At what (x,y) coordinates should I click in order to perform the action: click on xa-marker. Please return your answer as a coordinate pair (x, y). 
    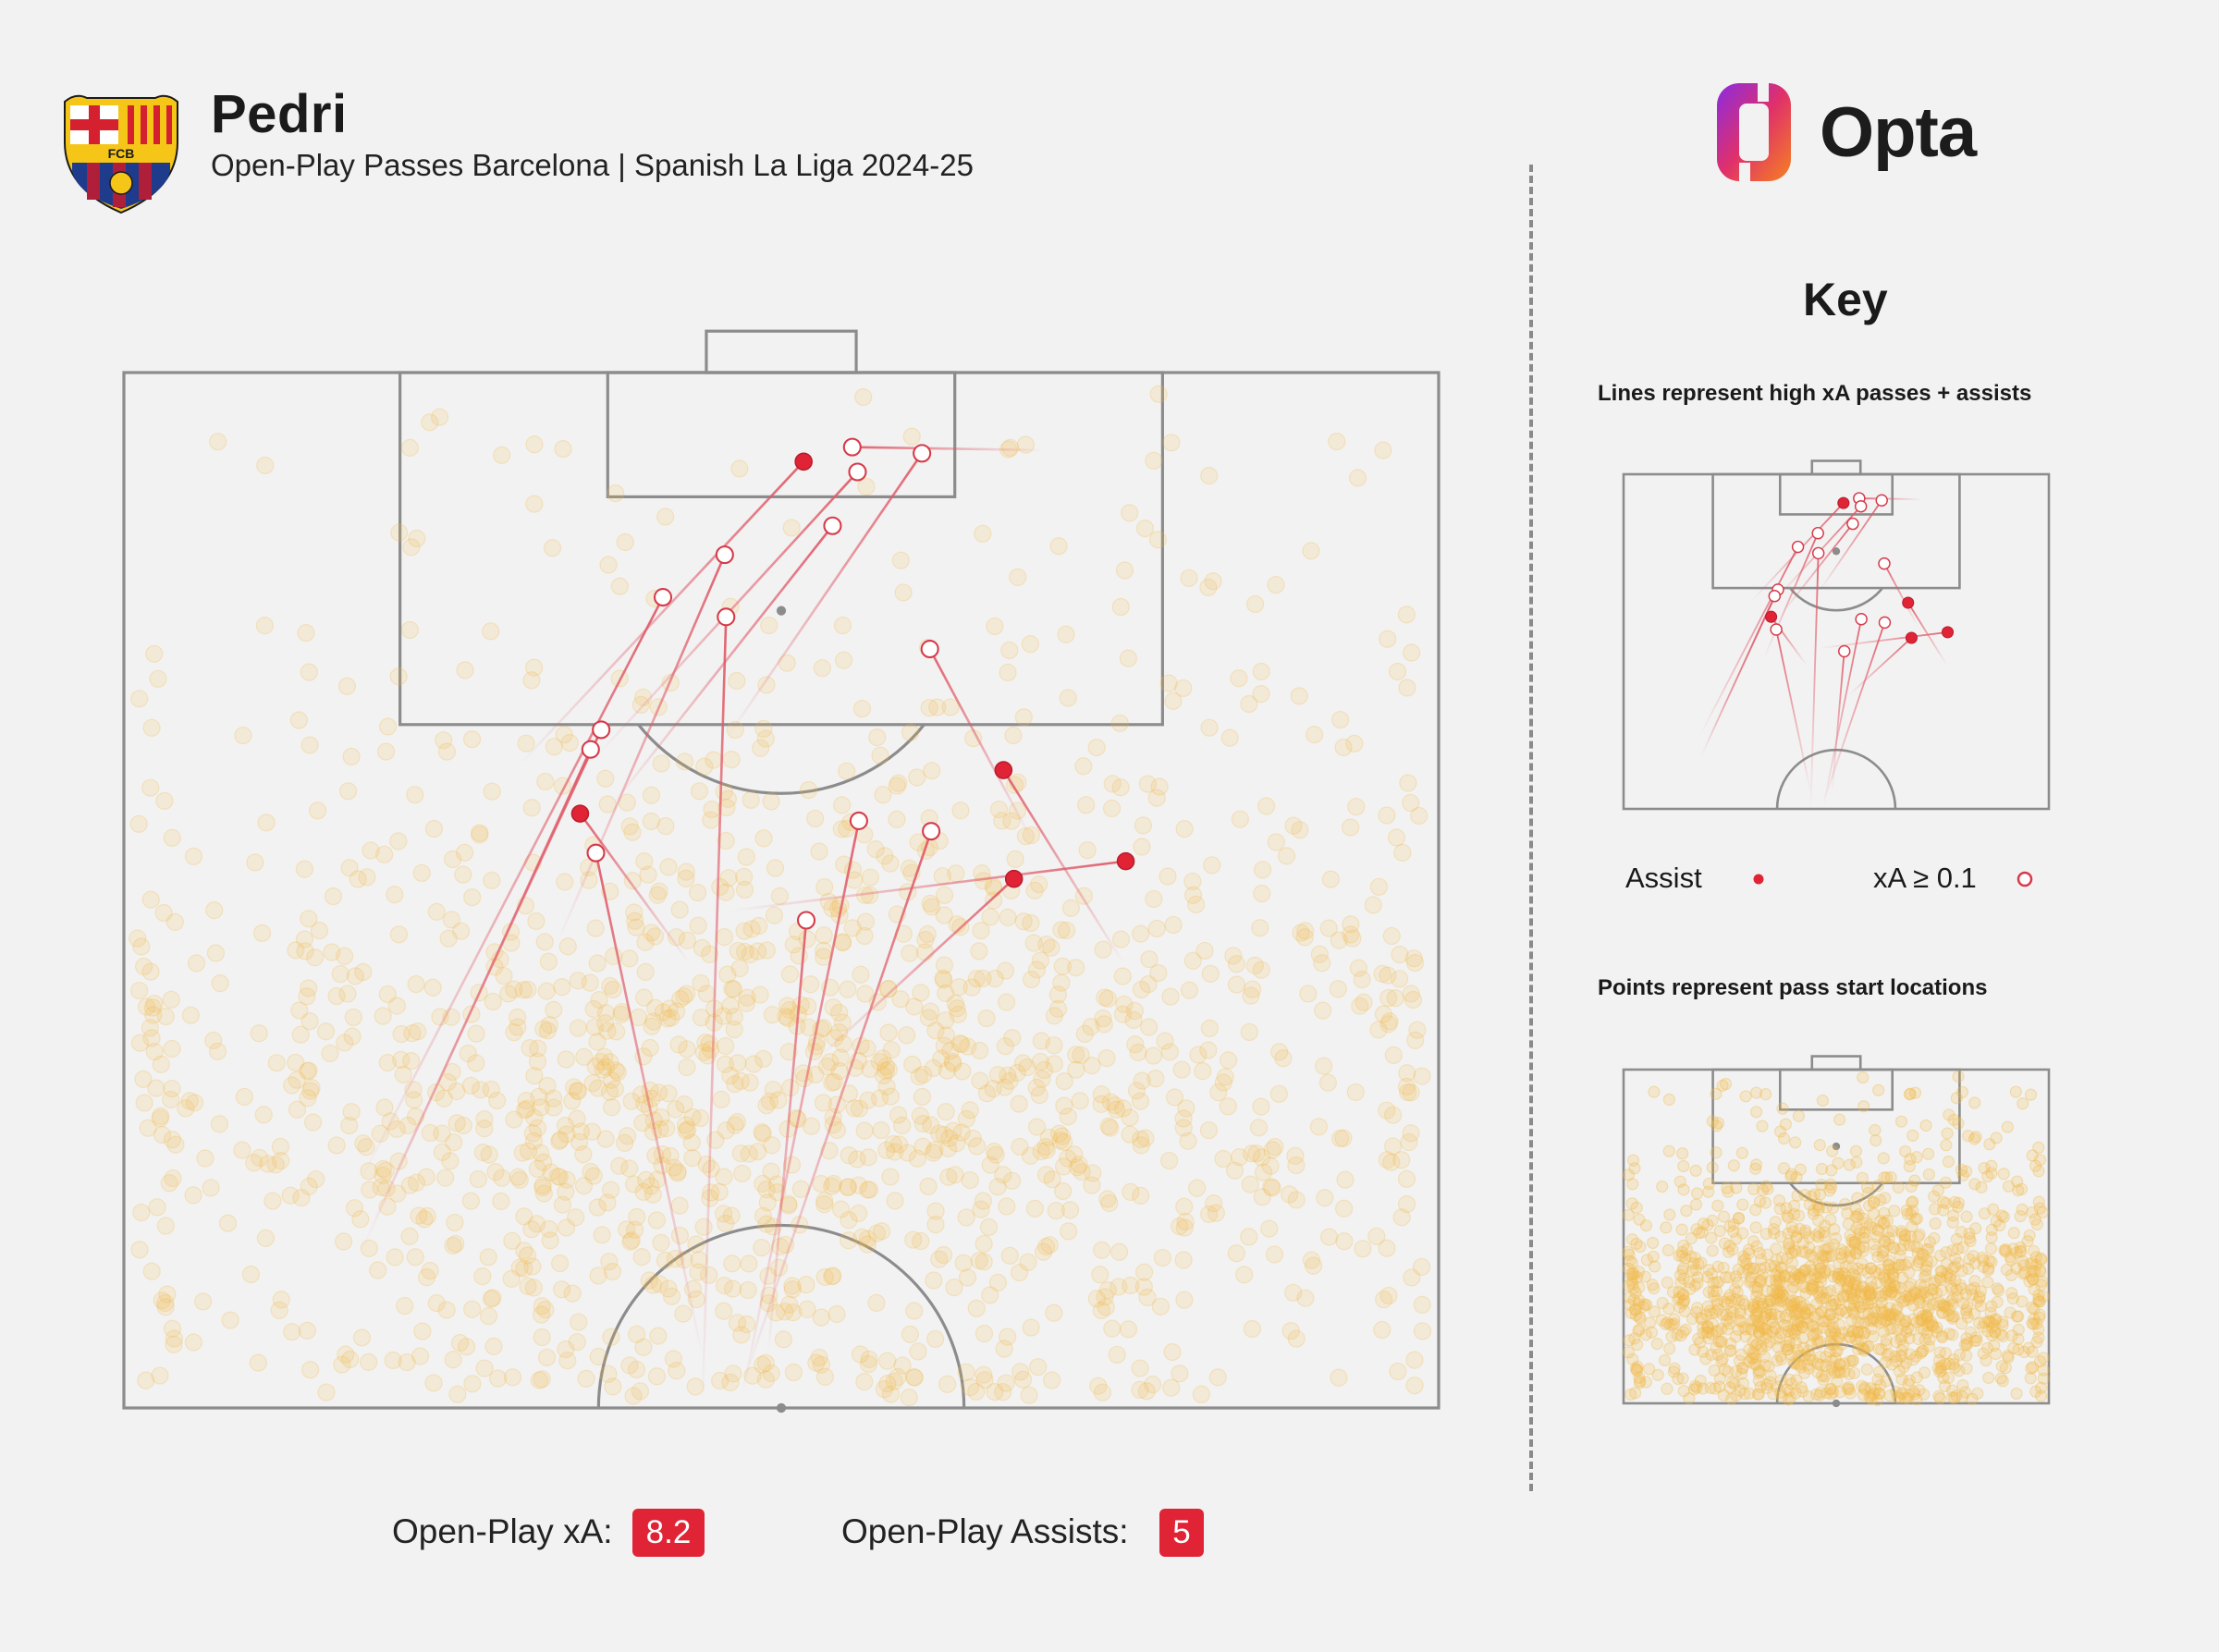
    Looking at the image, I should click on (724, 555).